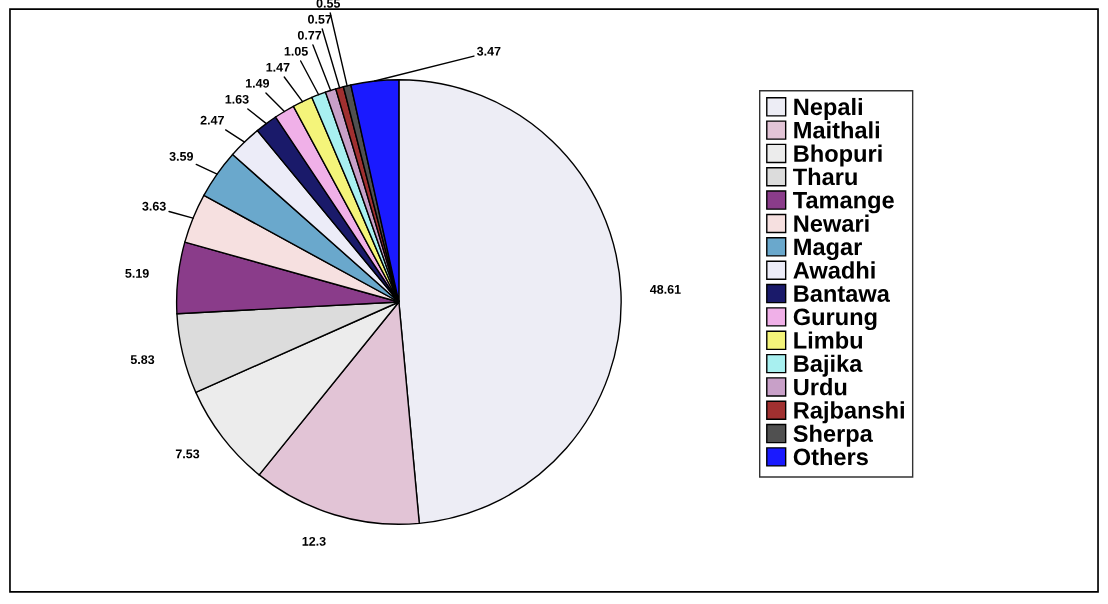 The height and width of the screenshot is (604, 1108). I want to click on legend-label: Sherpa, so click(833, 435).